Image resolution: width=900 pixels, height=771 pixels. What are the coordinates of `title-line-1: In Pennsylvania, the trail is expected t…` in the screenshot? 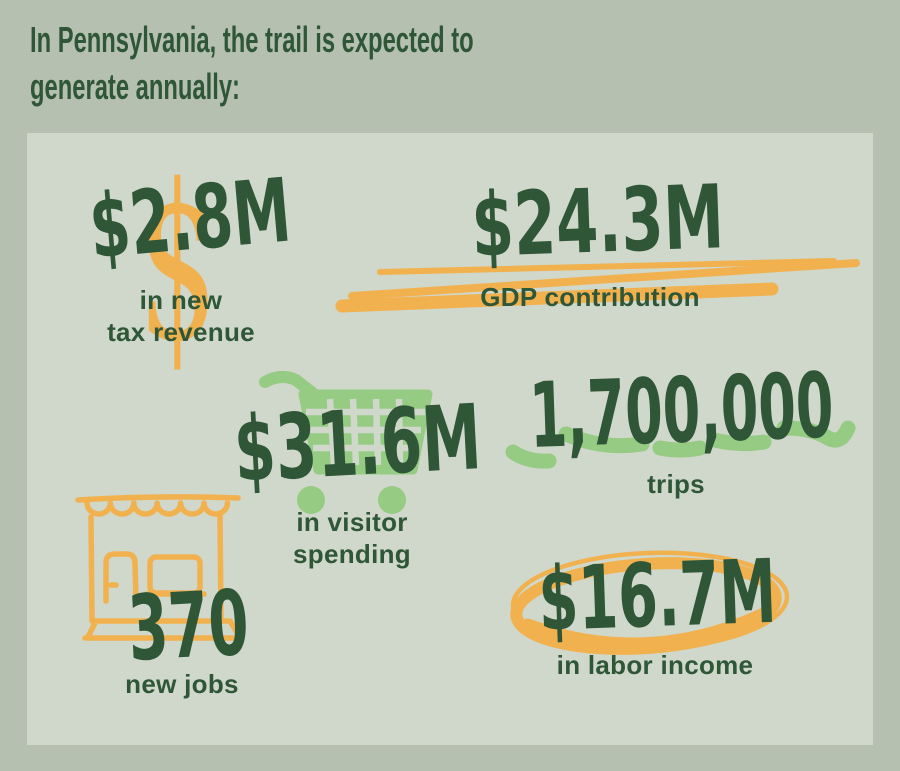 It's located at (252, 39).